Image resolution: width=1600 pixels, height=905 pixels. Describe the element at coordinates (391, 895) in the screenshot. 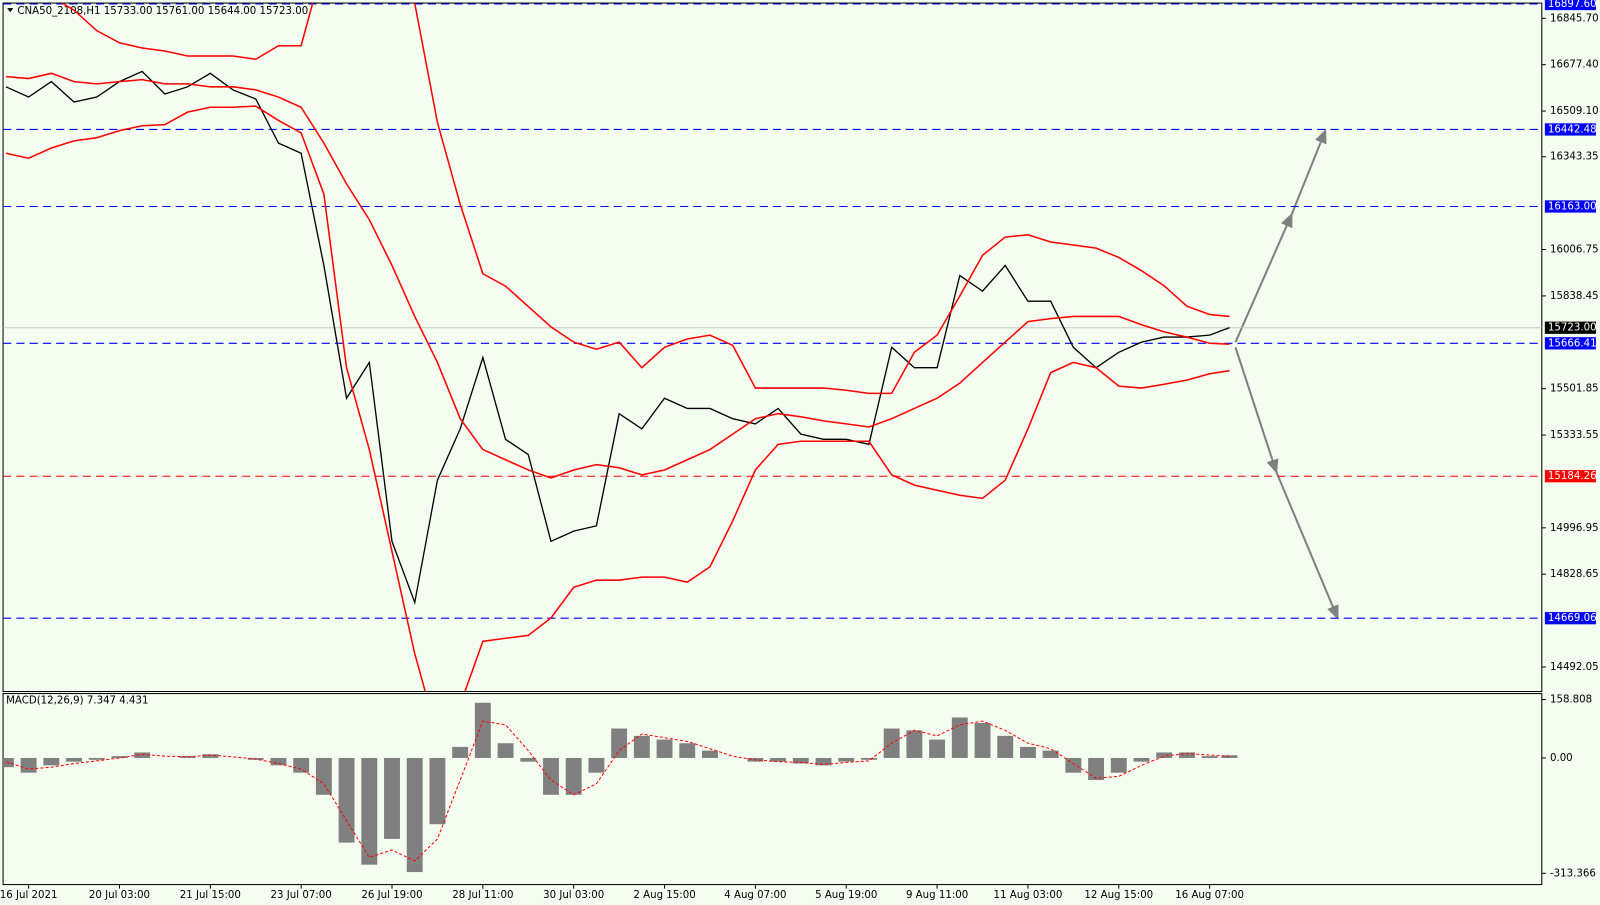

I see `x-tick-label: 26 Jul 19:00` at that location.